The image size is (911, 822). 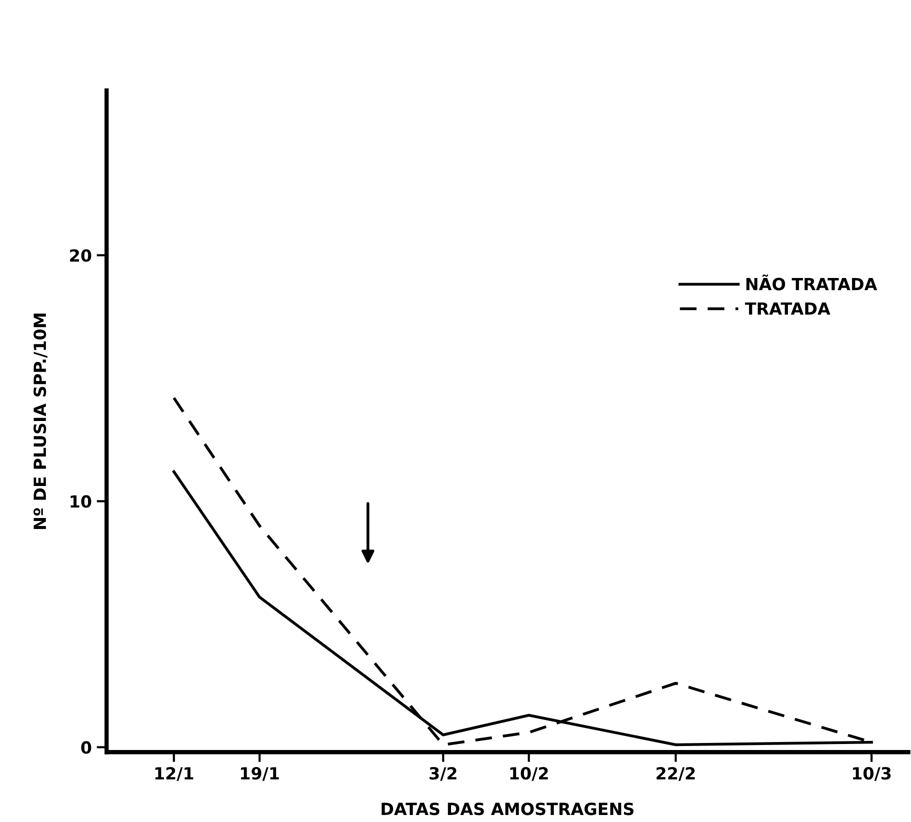 What do you see at coordinates (86, 747) in the screenshot?
I see `y-tick-label: 0` at bounding box center [86, 747].